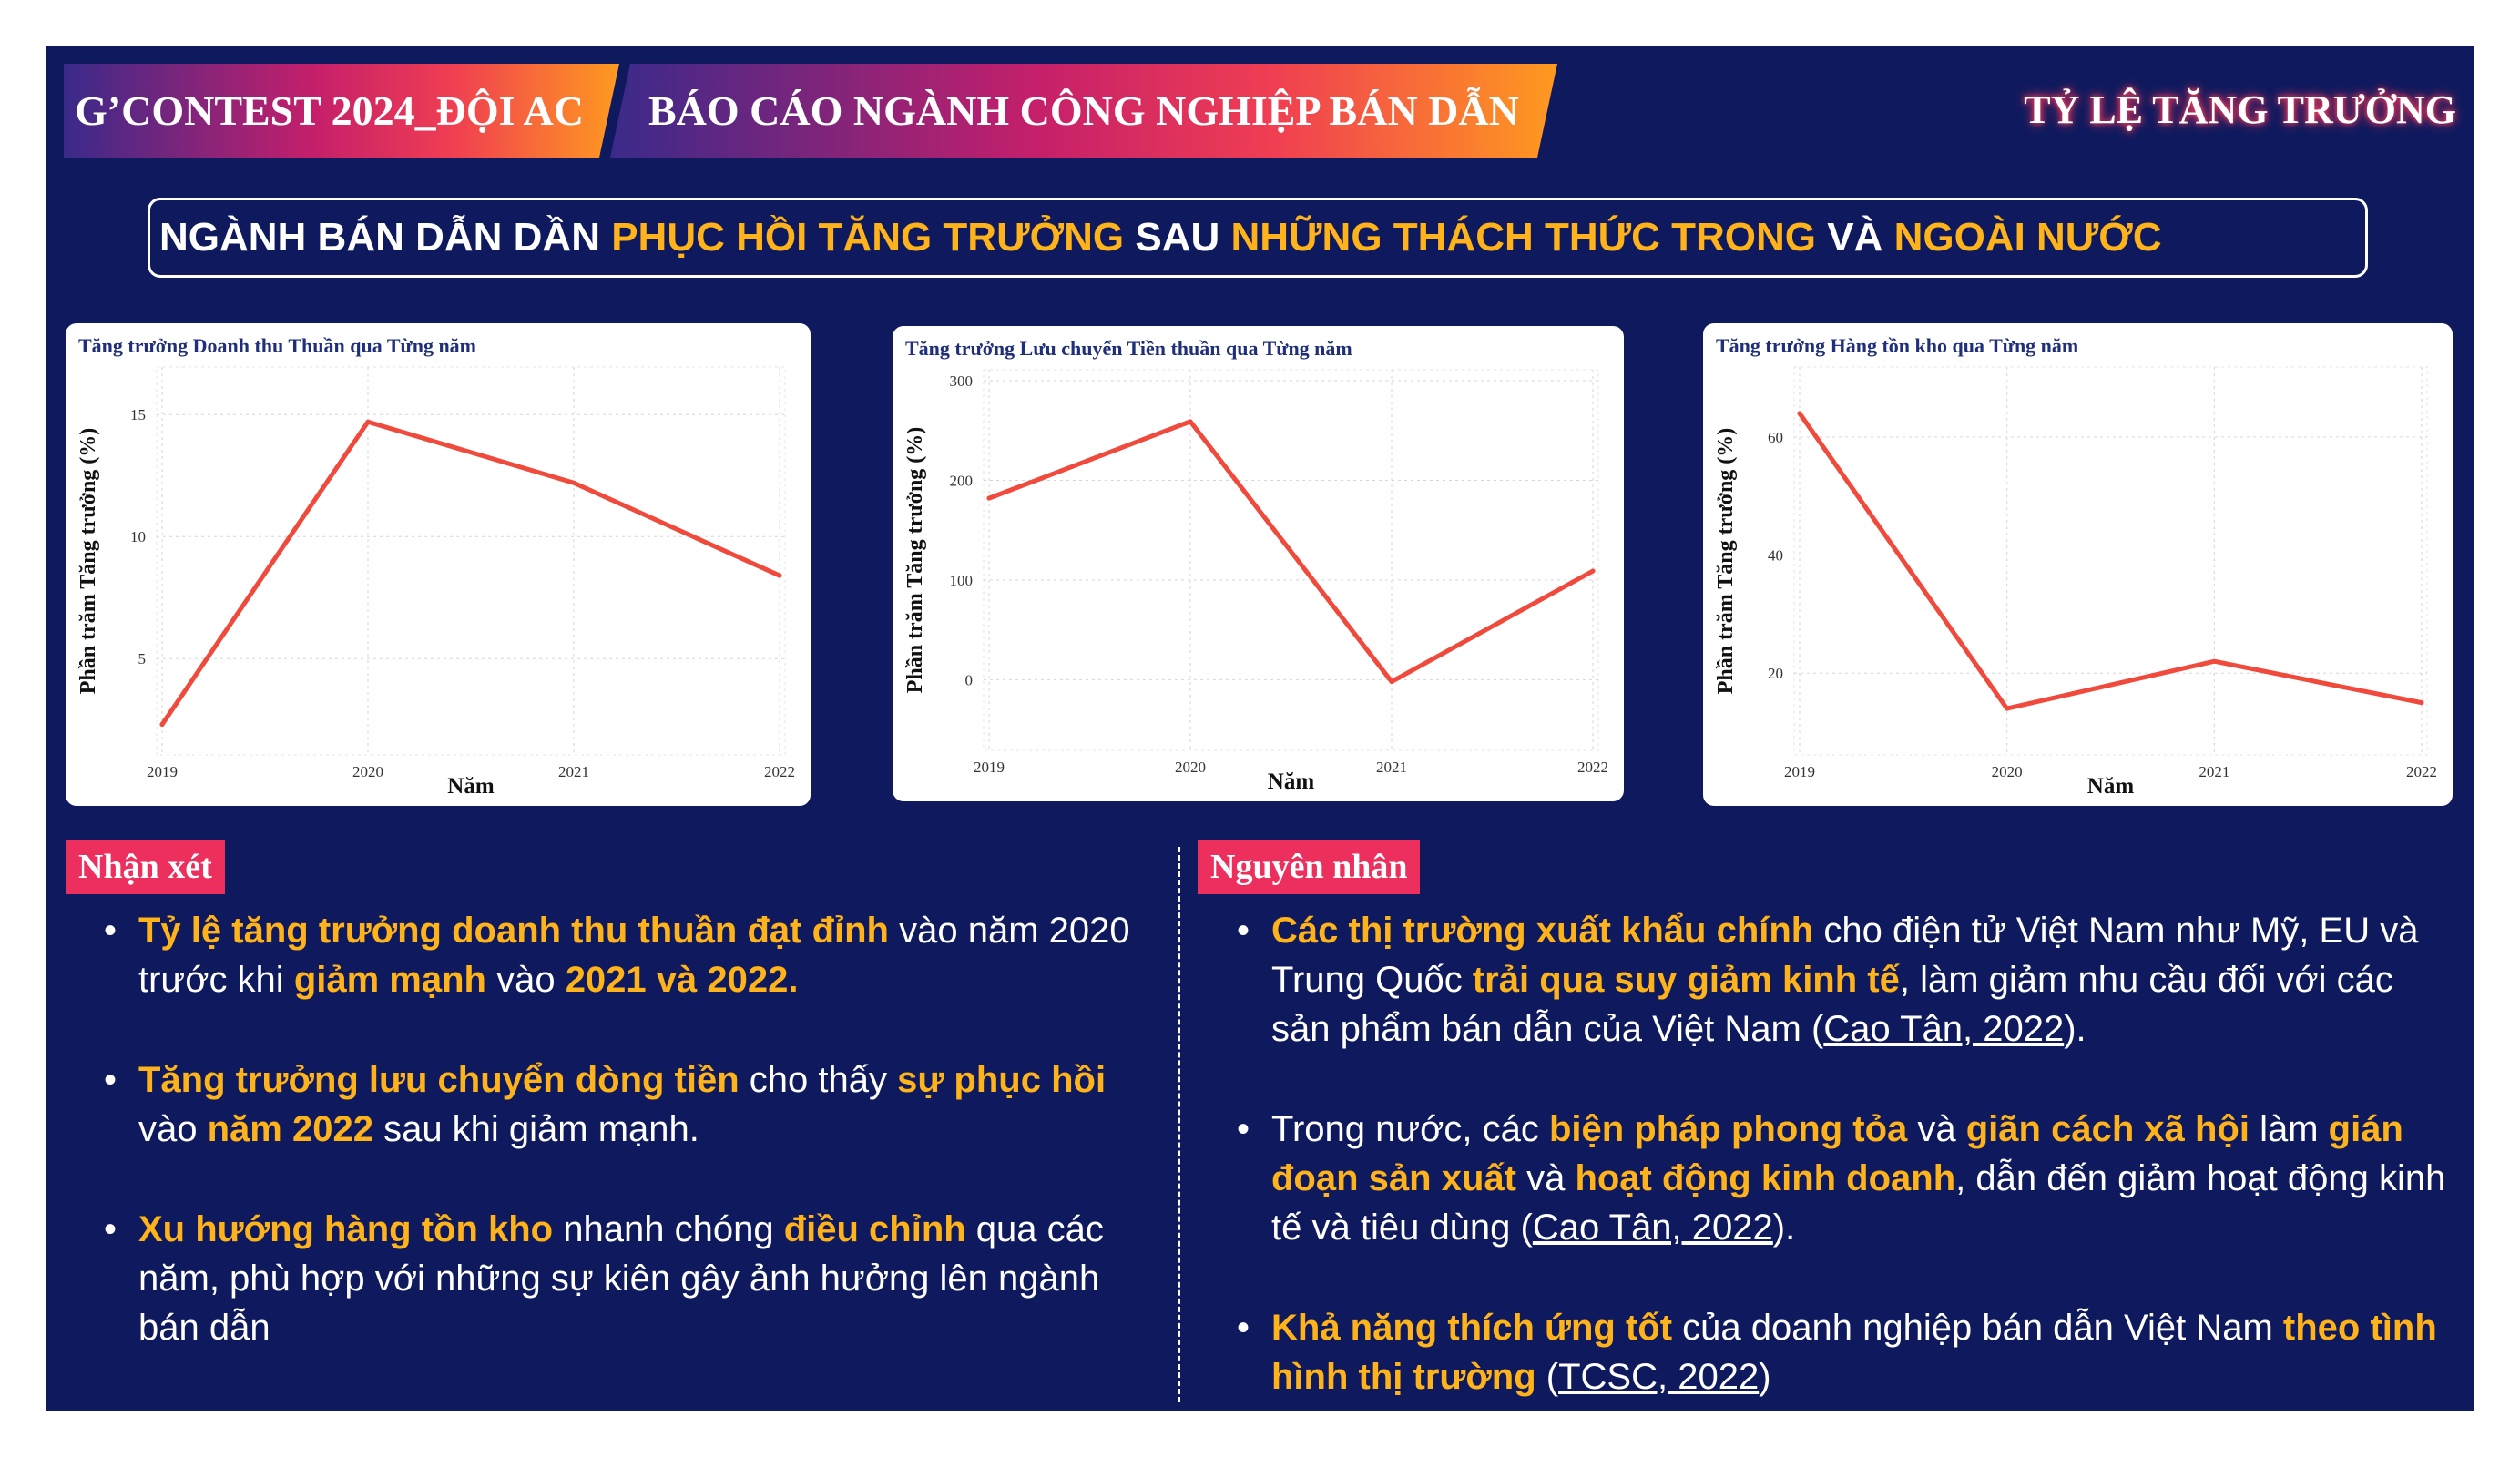 The width and height of the screenshot is (2520, 1457). What do you see at coordinates (1854, 1352) in the screenshot?
I see `bold-text: theo tình hình thị trường` at bounding box center [1854, 1352].